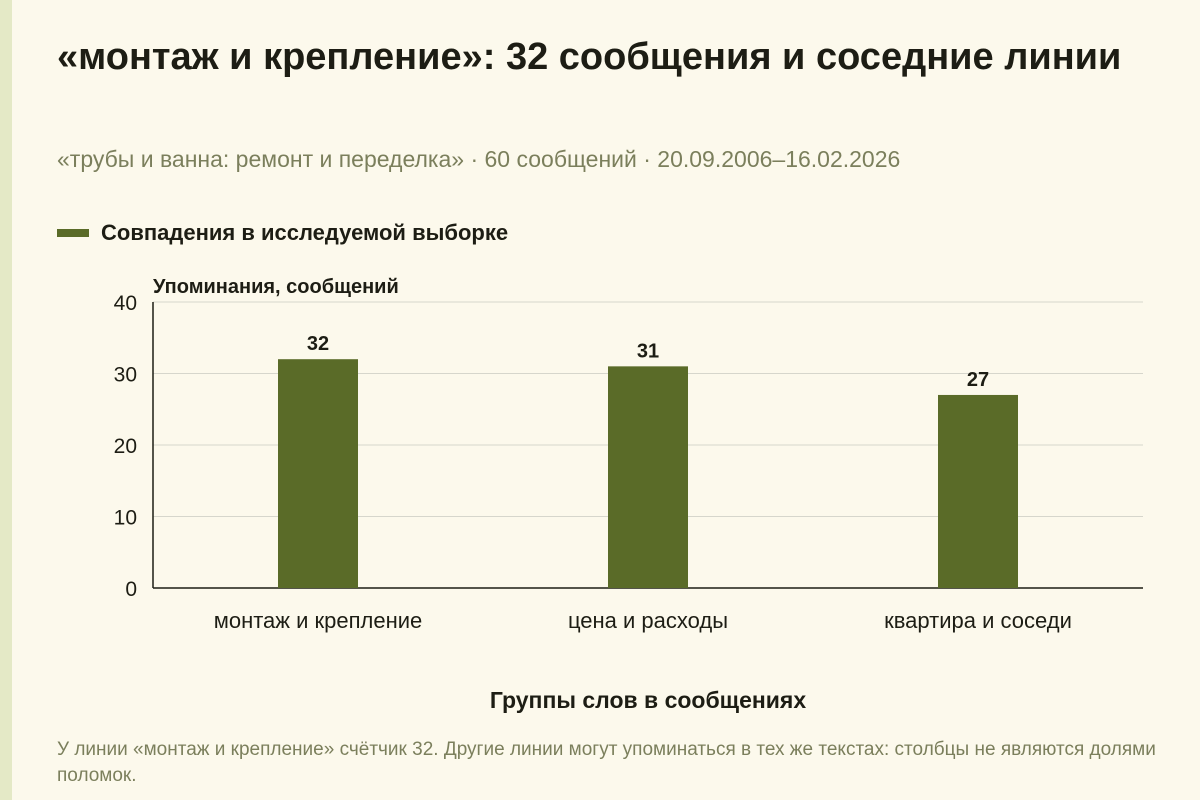 The width and height of the screenshot is (1200, 800). I want to click on y-tick-label: 20, so click(125, 446).